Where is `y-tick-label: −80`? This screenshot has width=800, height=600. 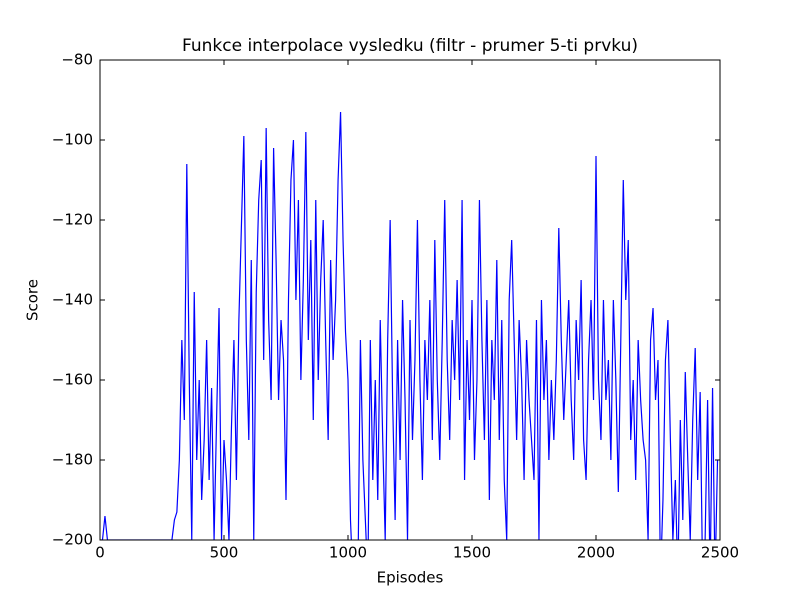
y-tick-label: −80 is located at coordinates (77, 60).